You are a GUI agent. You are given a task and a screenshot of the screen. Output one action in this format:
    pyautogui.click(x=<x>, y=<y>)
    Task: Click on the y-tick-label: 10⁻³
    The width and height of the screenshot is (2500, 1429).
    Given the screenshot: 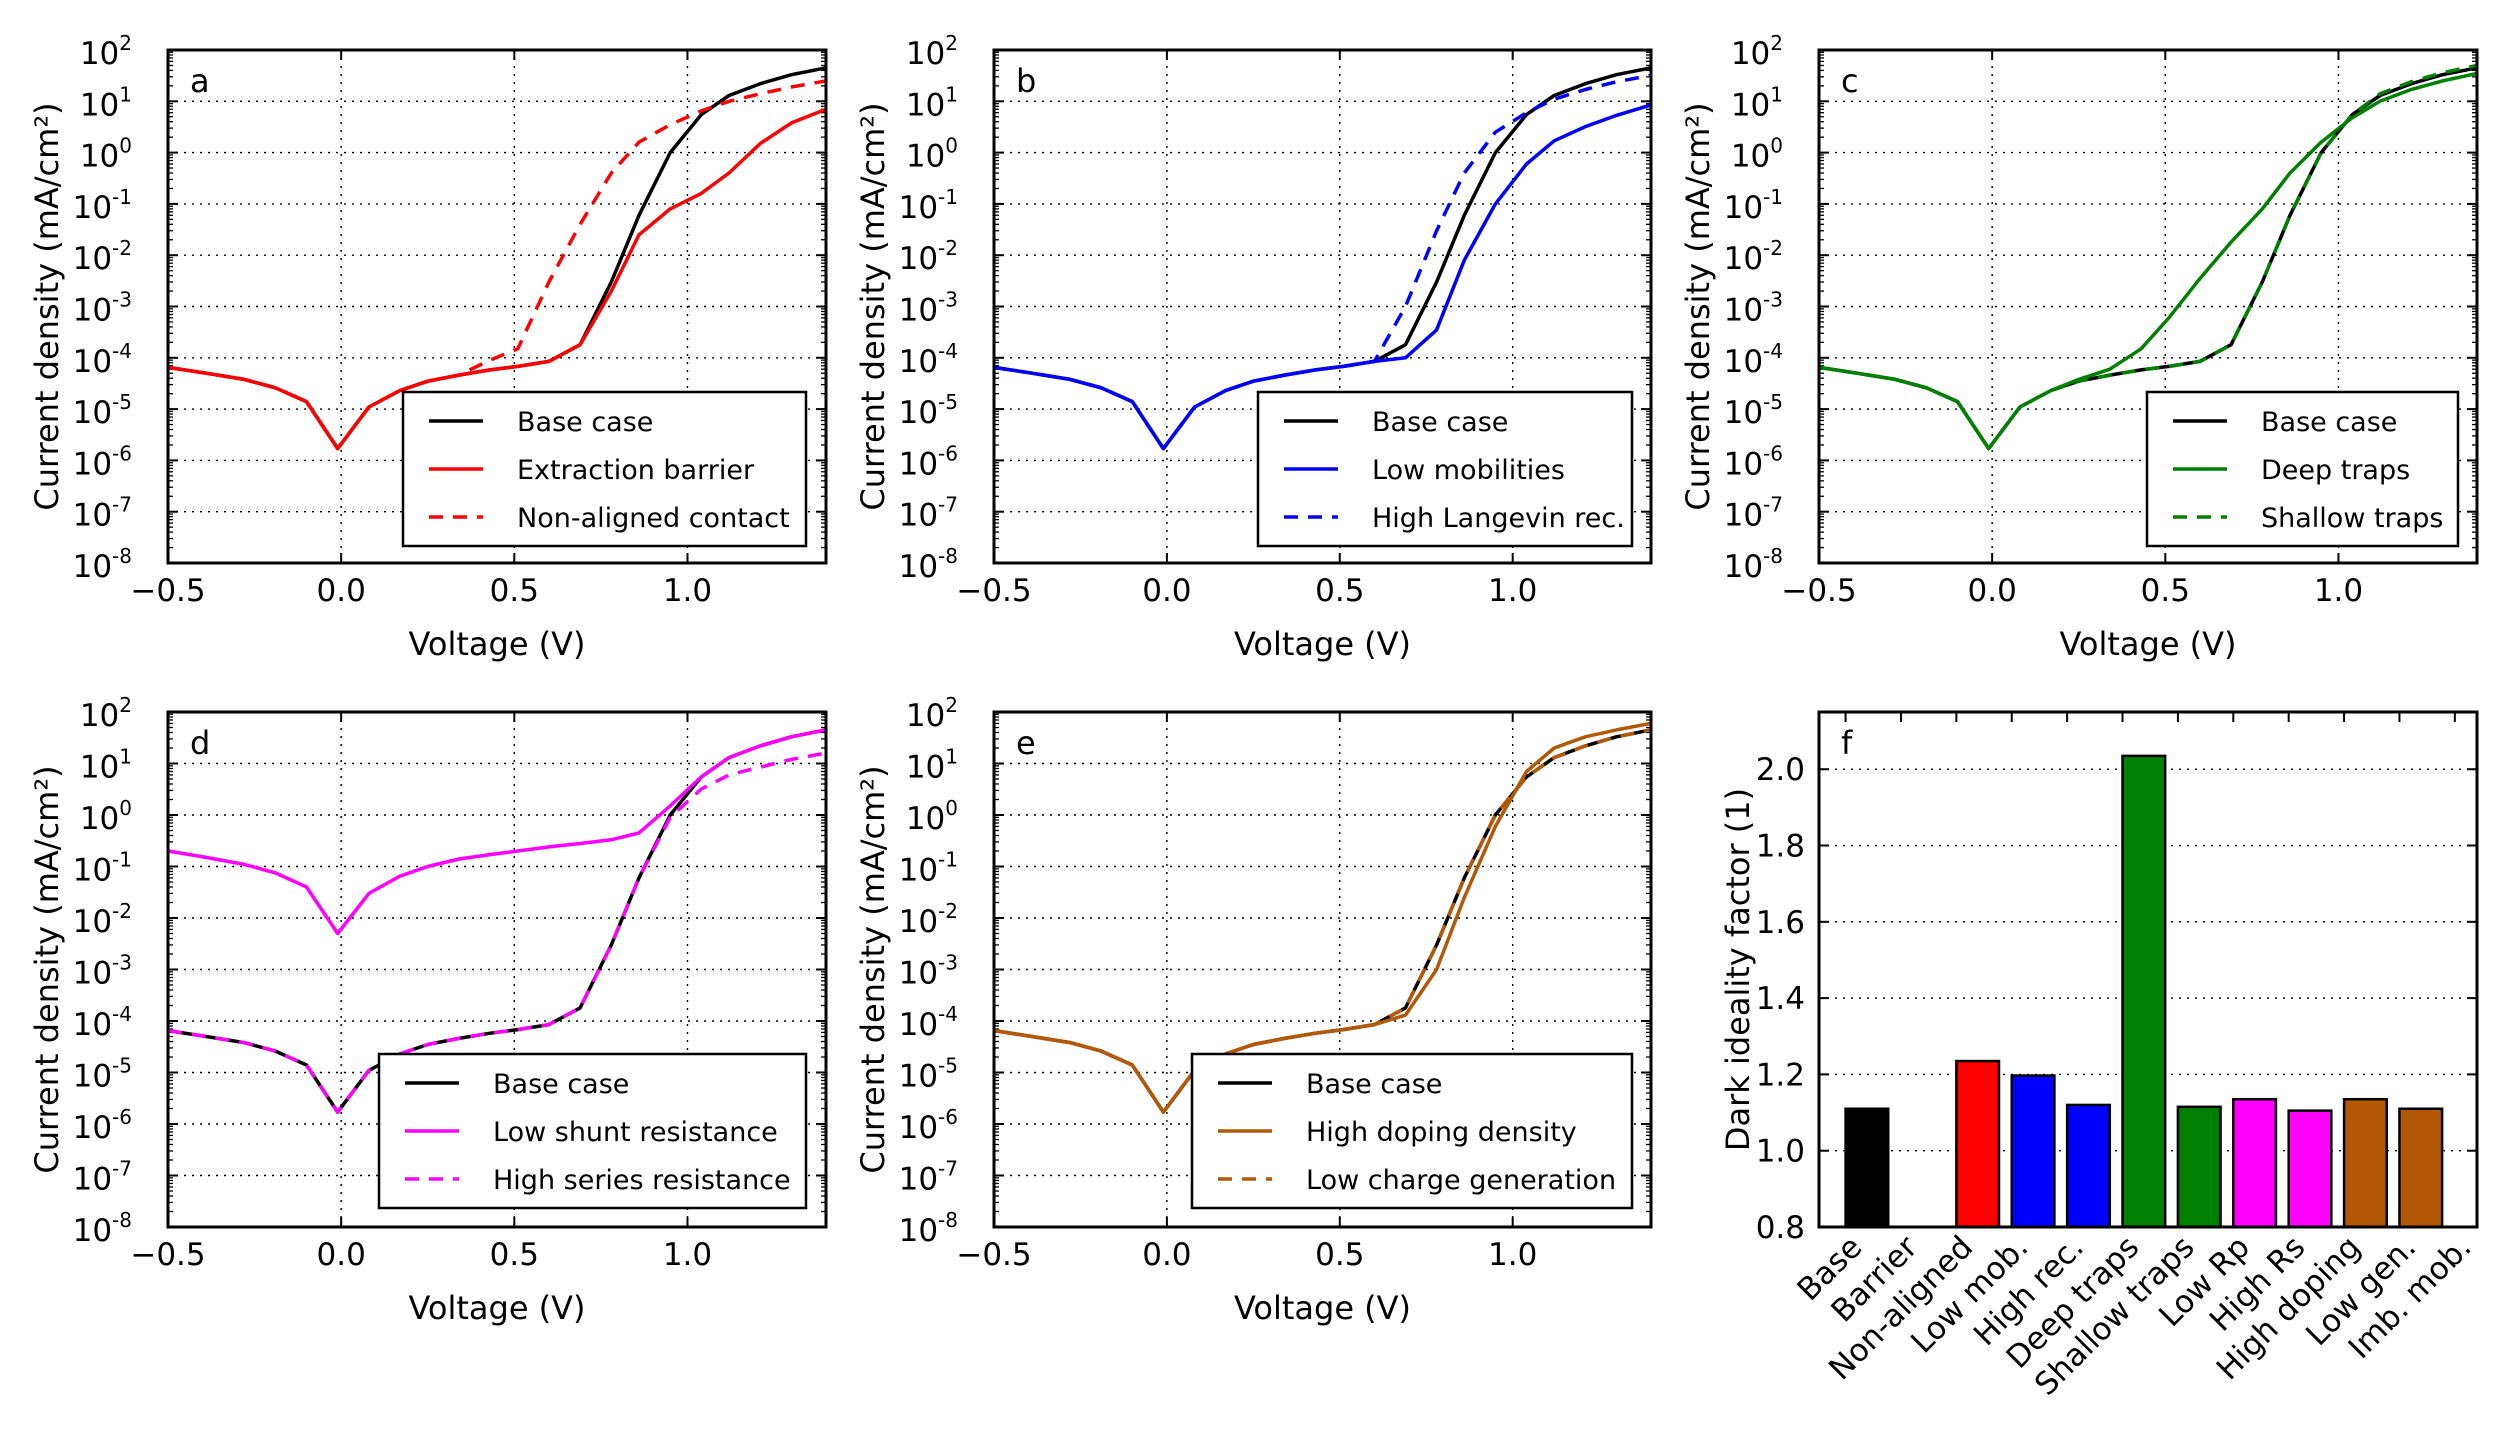 What is the action you would take?
    pyautogui.click(x=928, y=971)
    